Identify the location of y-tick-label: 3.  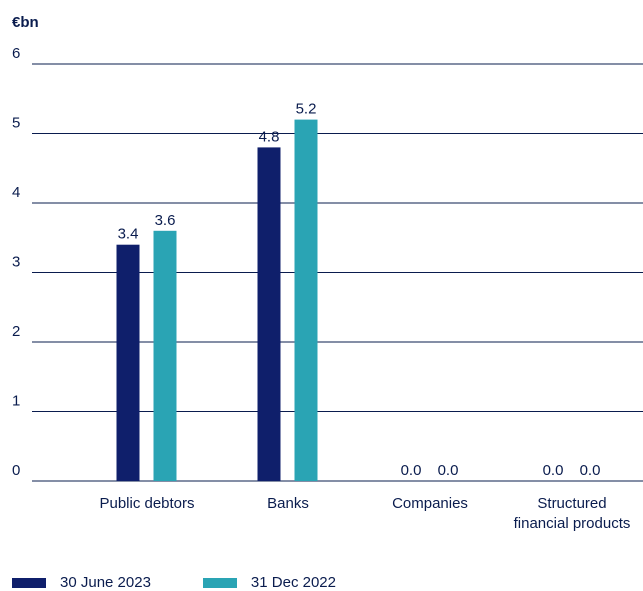
(16, 262).